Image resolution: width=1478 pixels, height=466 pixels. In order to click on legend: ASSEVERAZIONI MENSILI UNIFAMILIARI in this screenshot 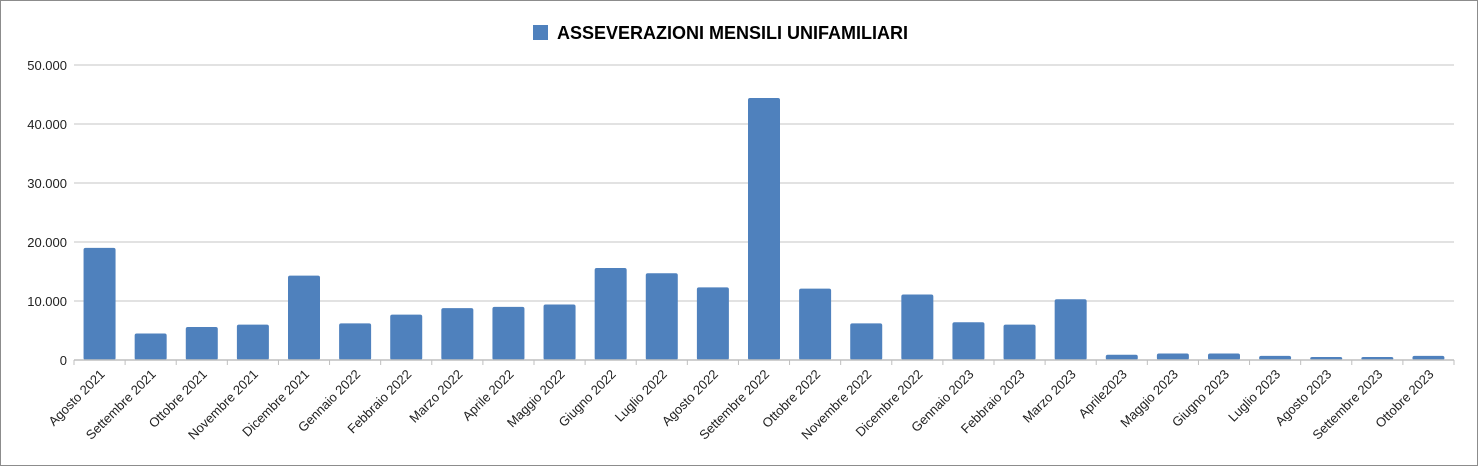, I will do `click(720, 33)`.